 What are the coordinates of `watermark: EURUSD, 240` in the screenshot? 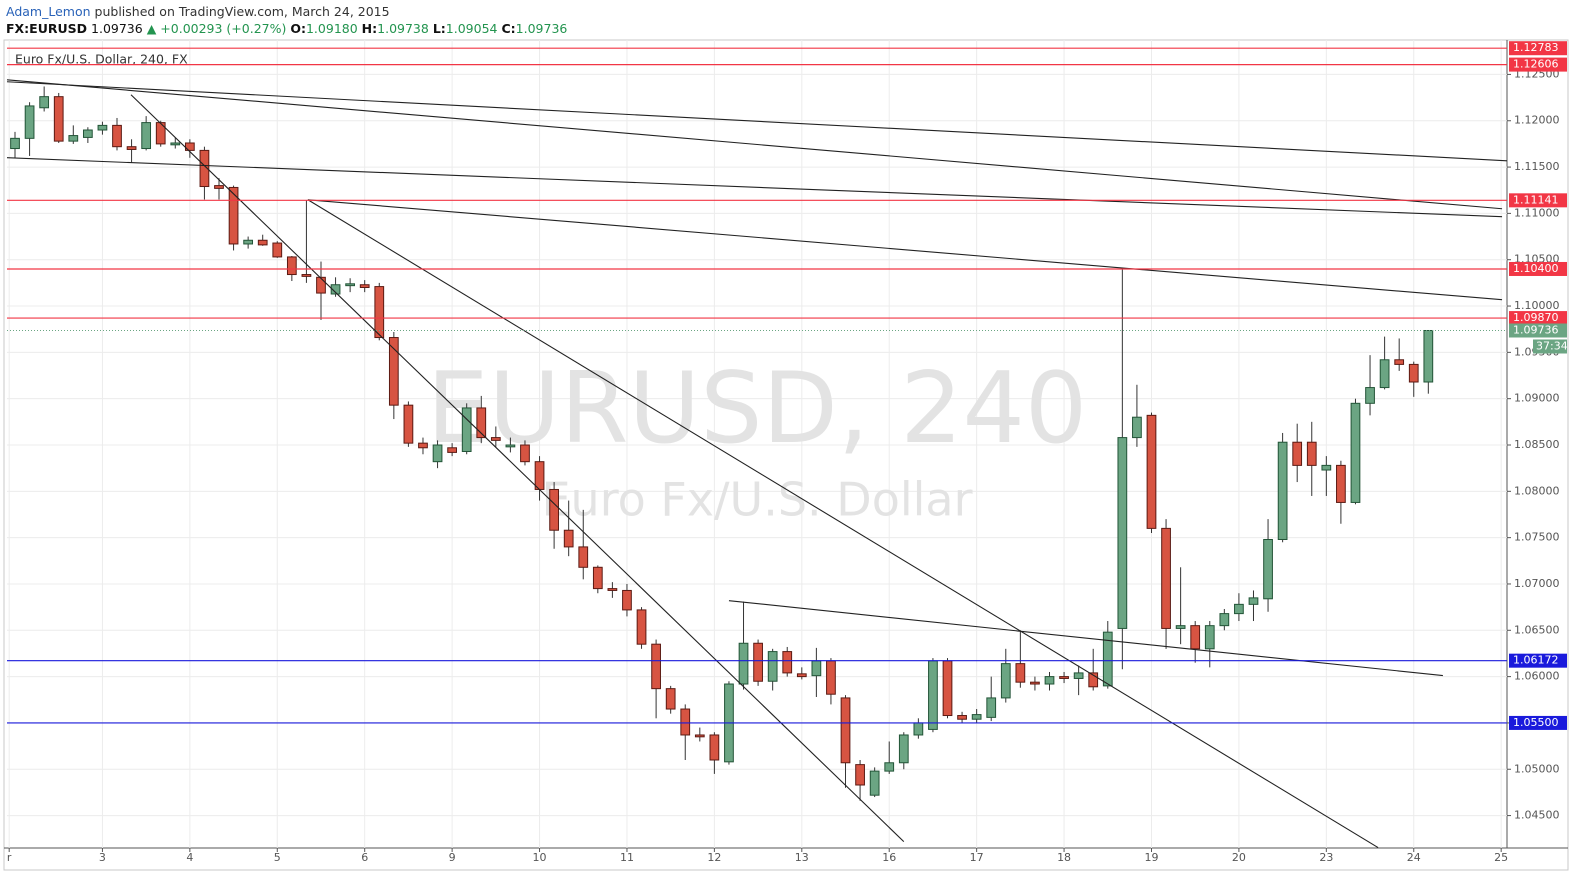 It's located at (757, 409).